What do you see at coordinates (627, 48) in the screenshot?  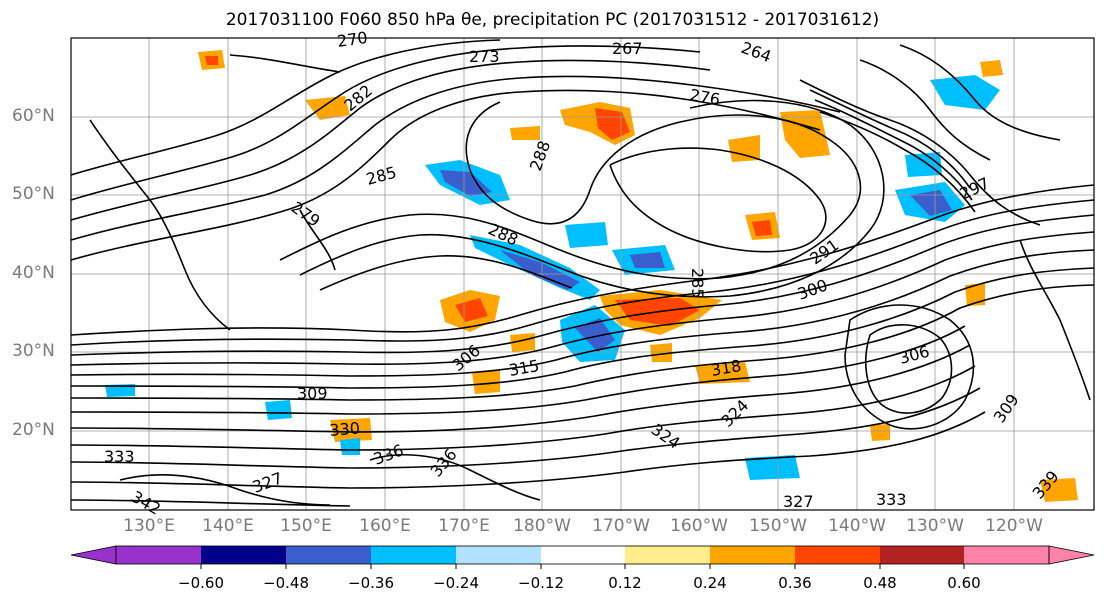 I see `contour-label: 267` at bounding box center [627, 48].